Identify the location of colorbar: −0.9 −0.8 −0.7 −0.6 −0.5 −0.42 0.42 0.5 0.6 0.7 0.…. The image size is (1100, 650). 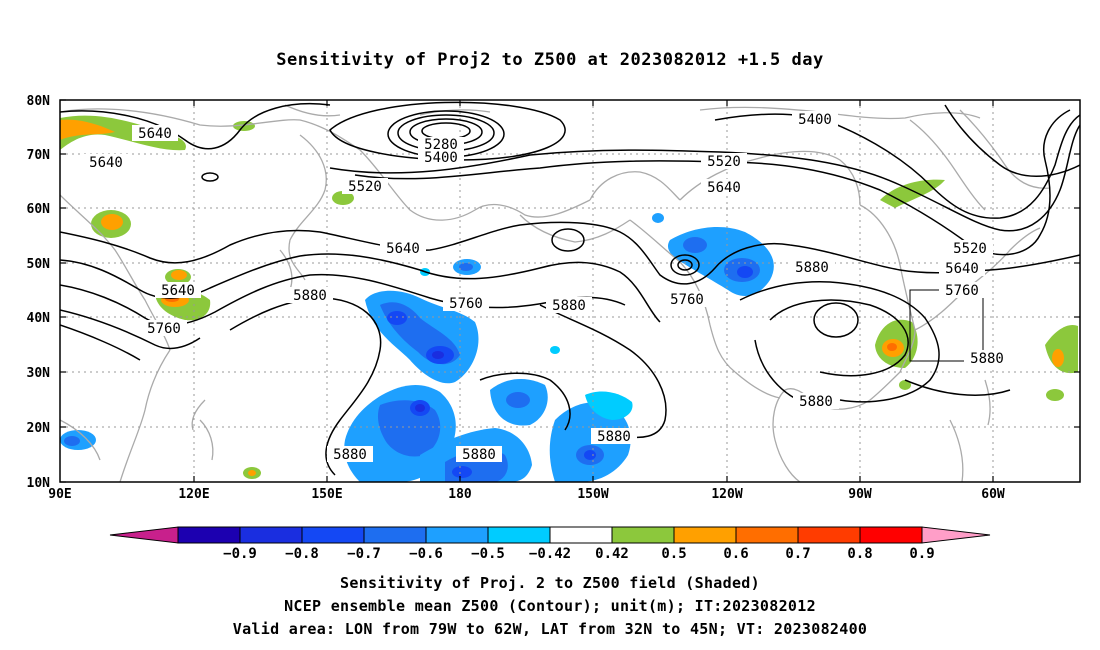
(550, 544).